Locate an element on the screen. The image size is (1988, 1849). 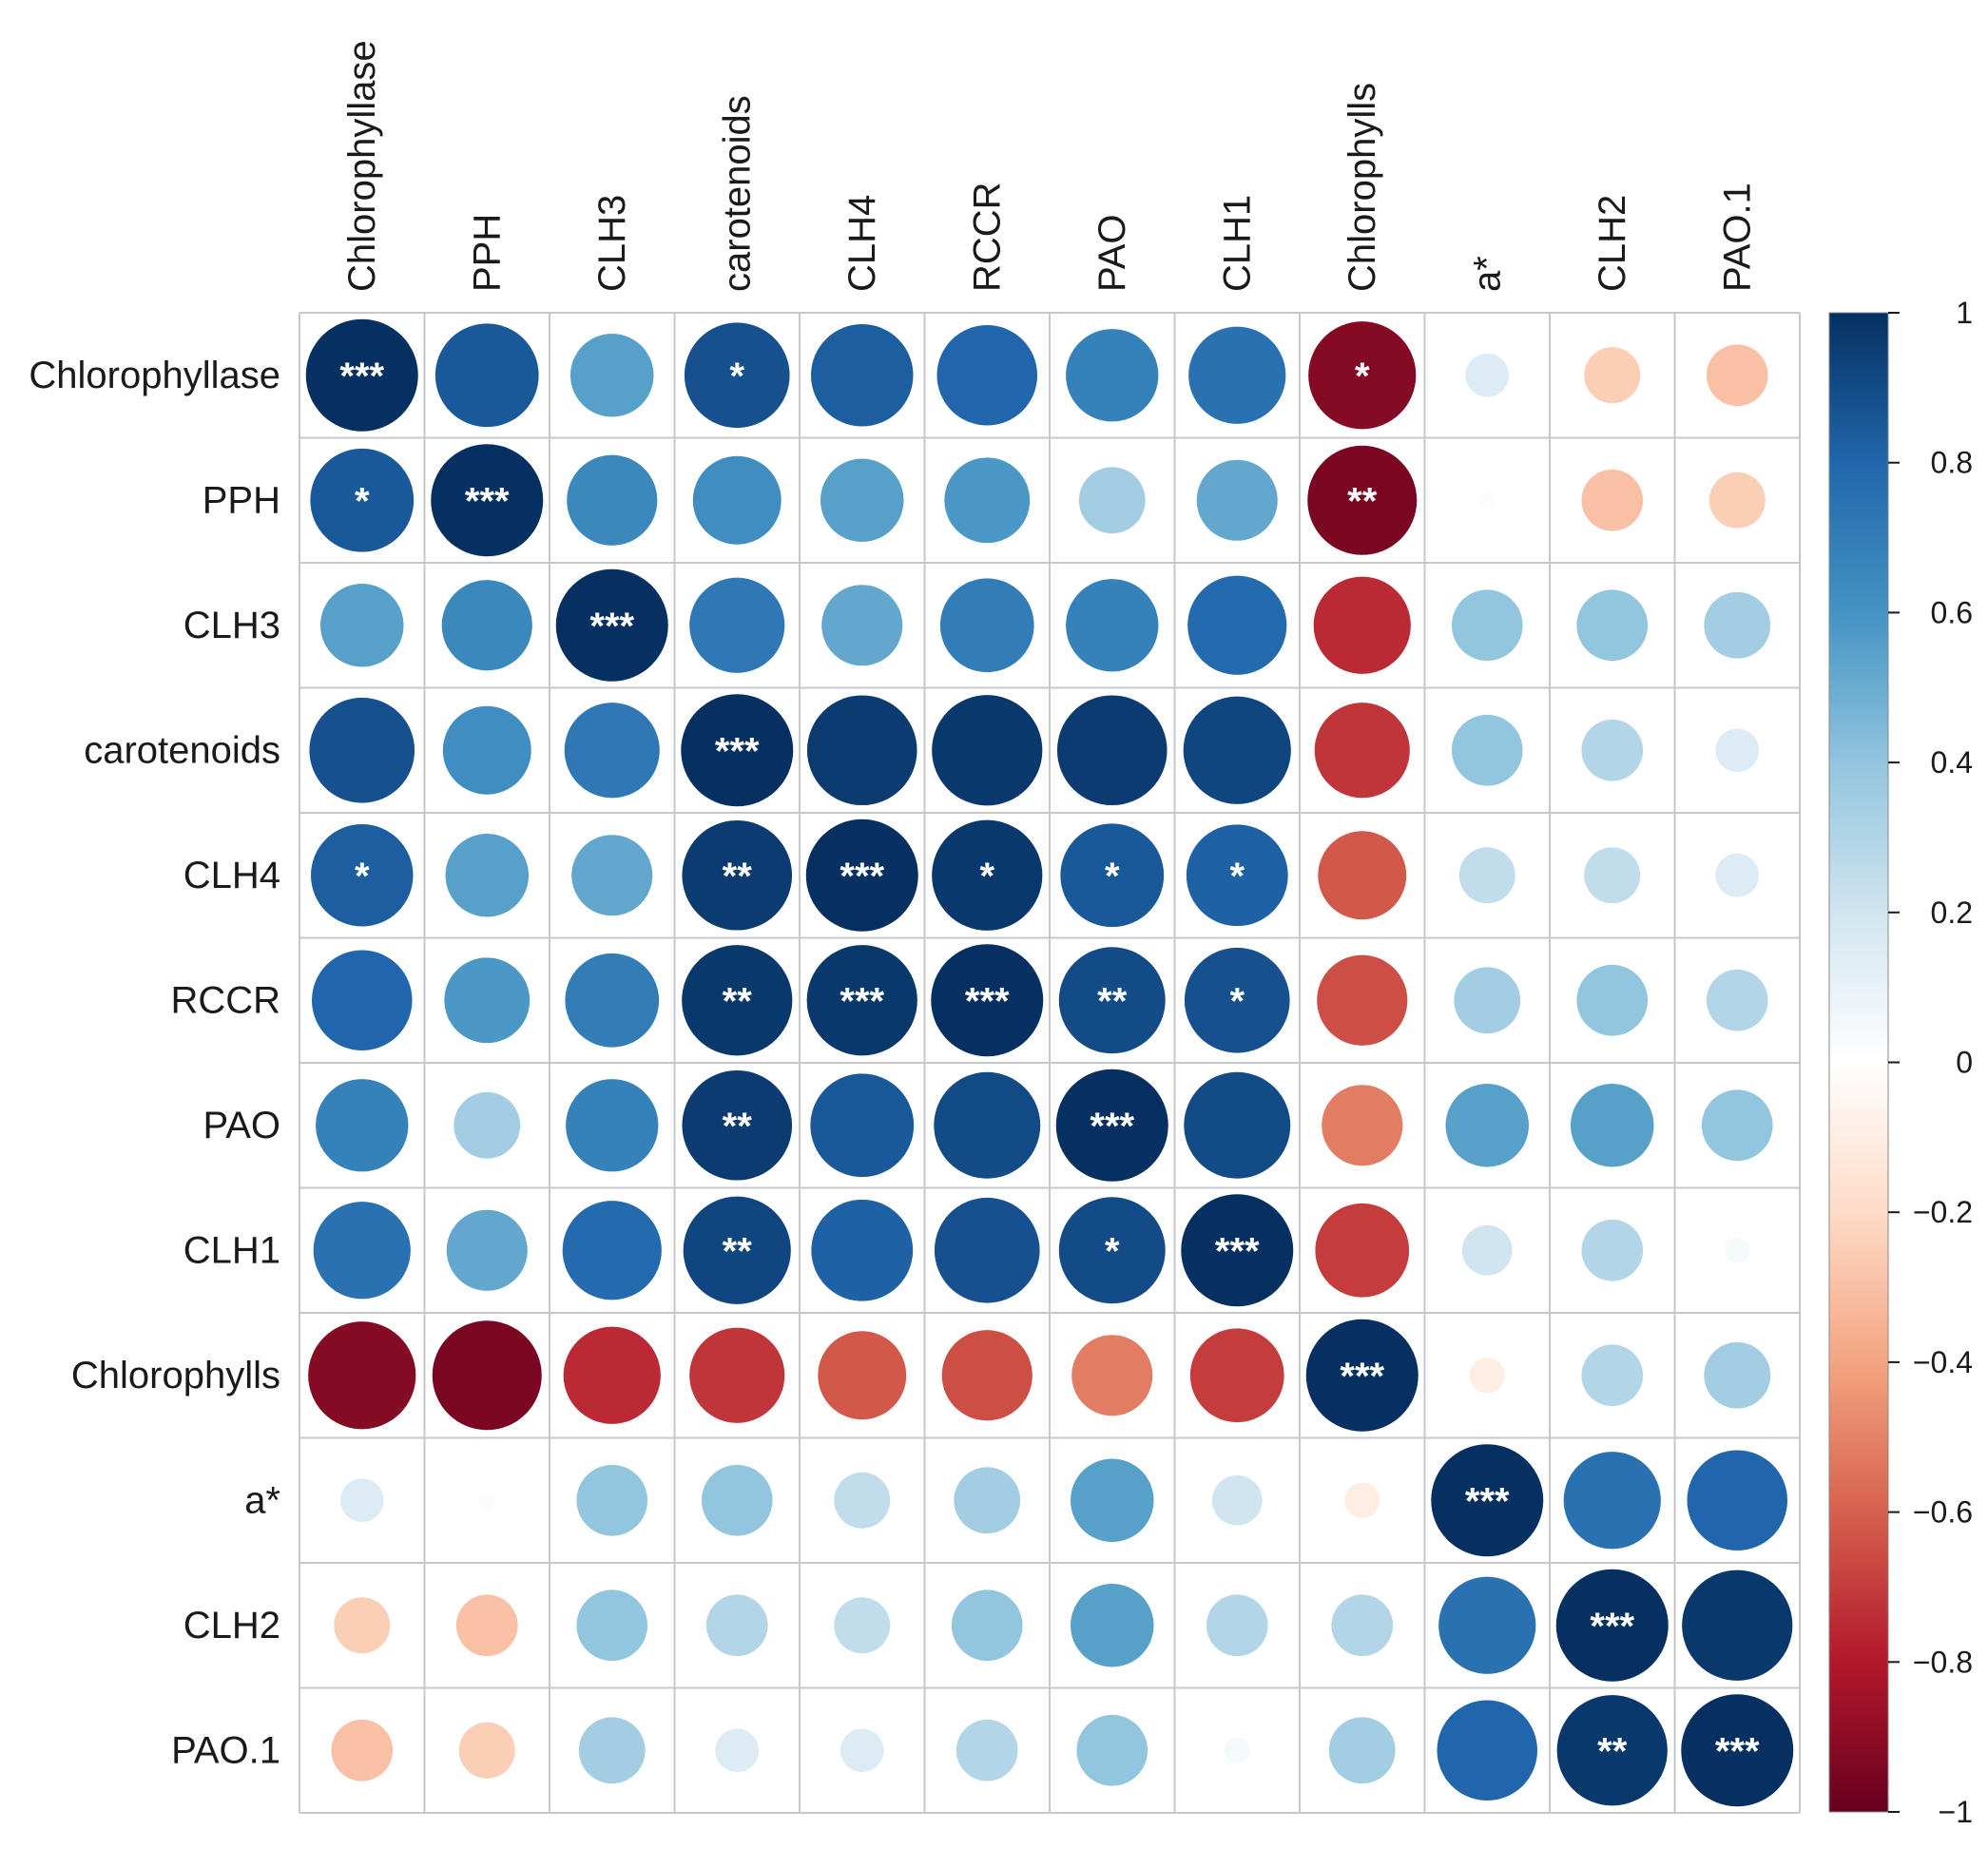
legend-tick-label: 0.8 is located at coordinates (1952, 463).